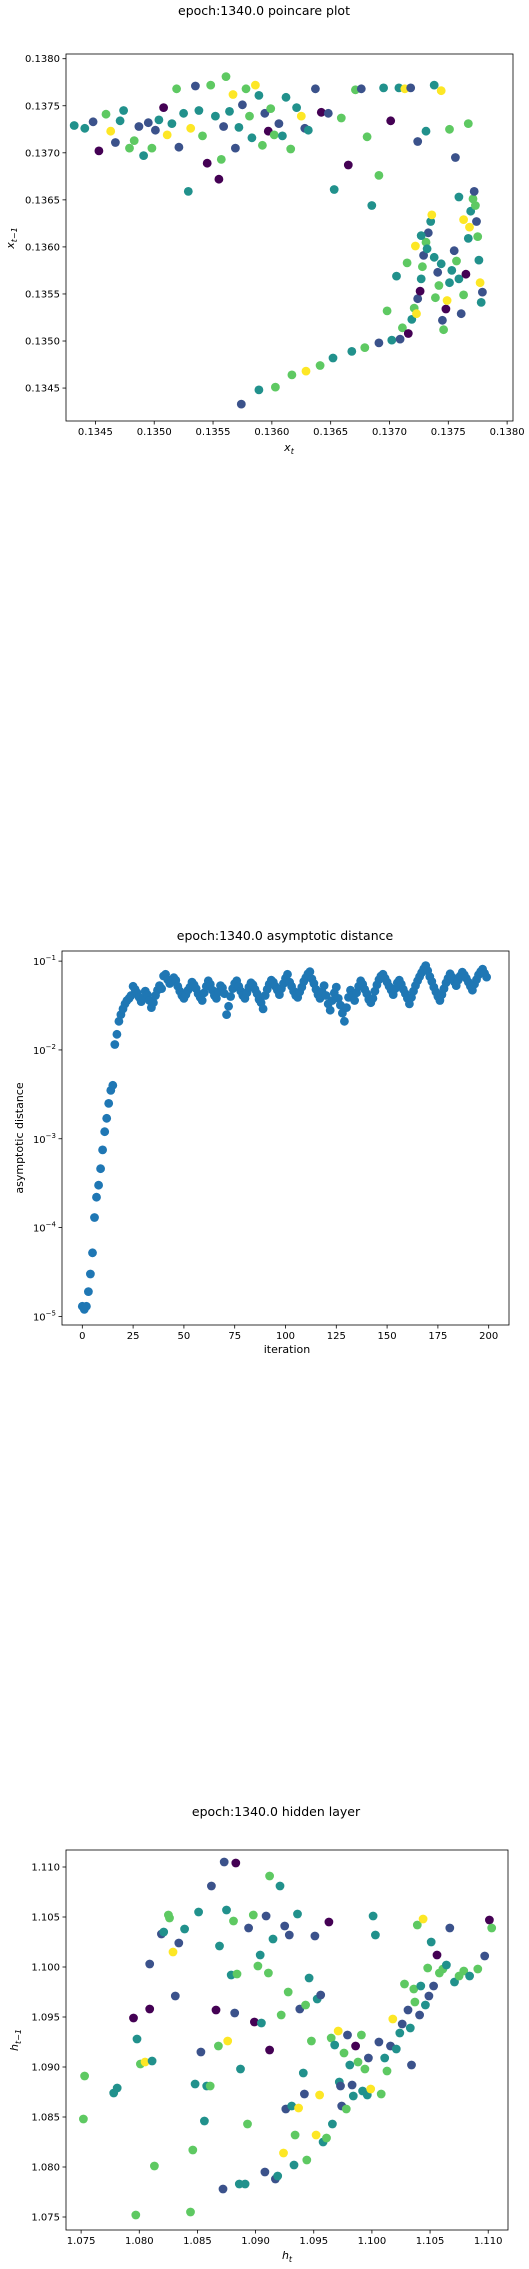 The width and height of the screenshot is (529, 2269). Describe the element at coordinates (448, 432) in the screenshot. I see `x-tick-label: 0.1375` at that location.